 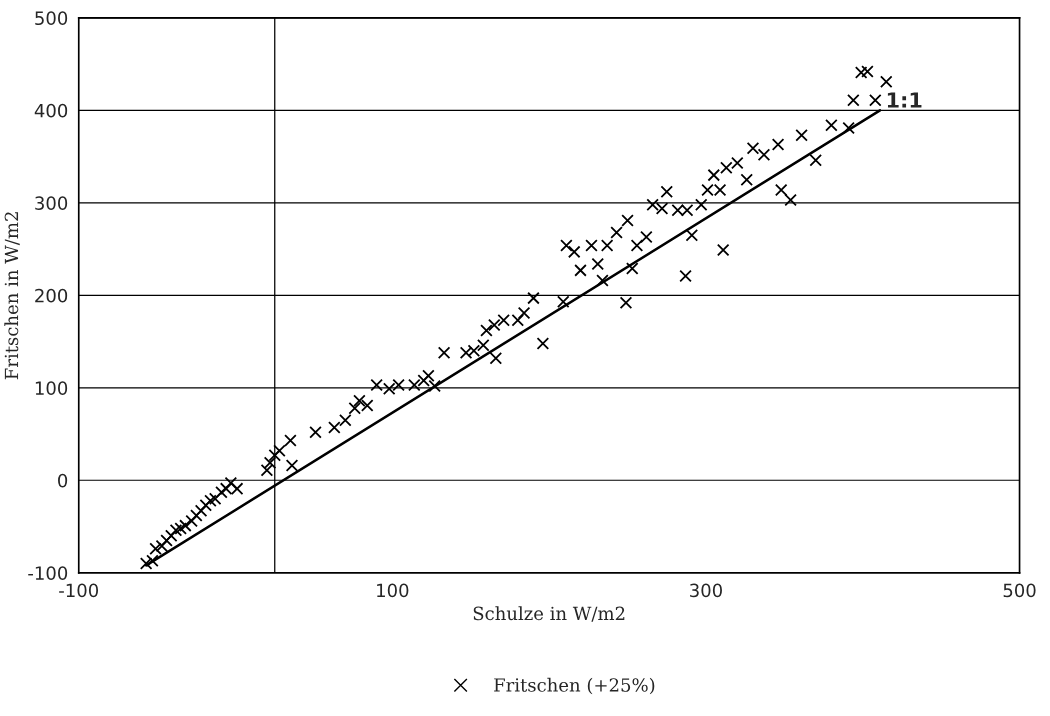 I want to click on y-tick-label: 400, so click(x=51, y=110).